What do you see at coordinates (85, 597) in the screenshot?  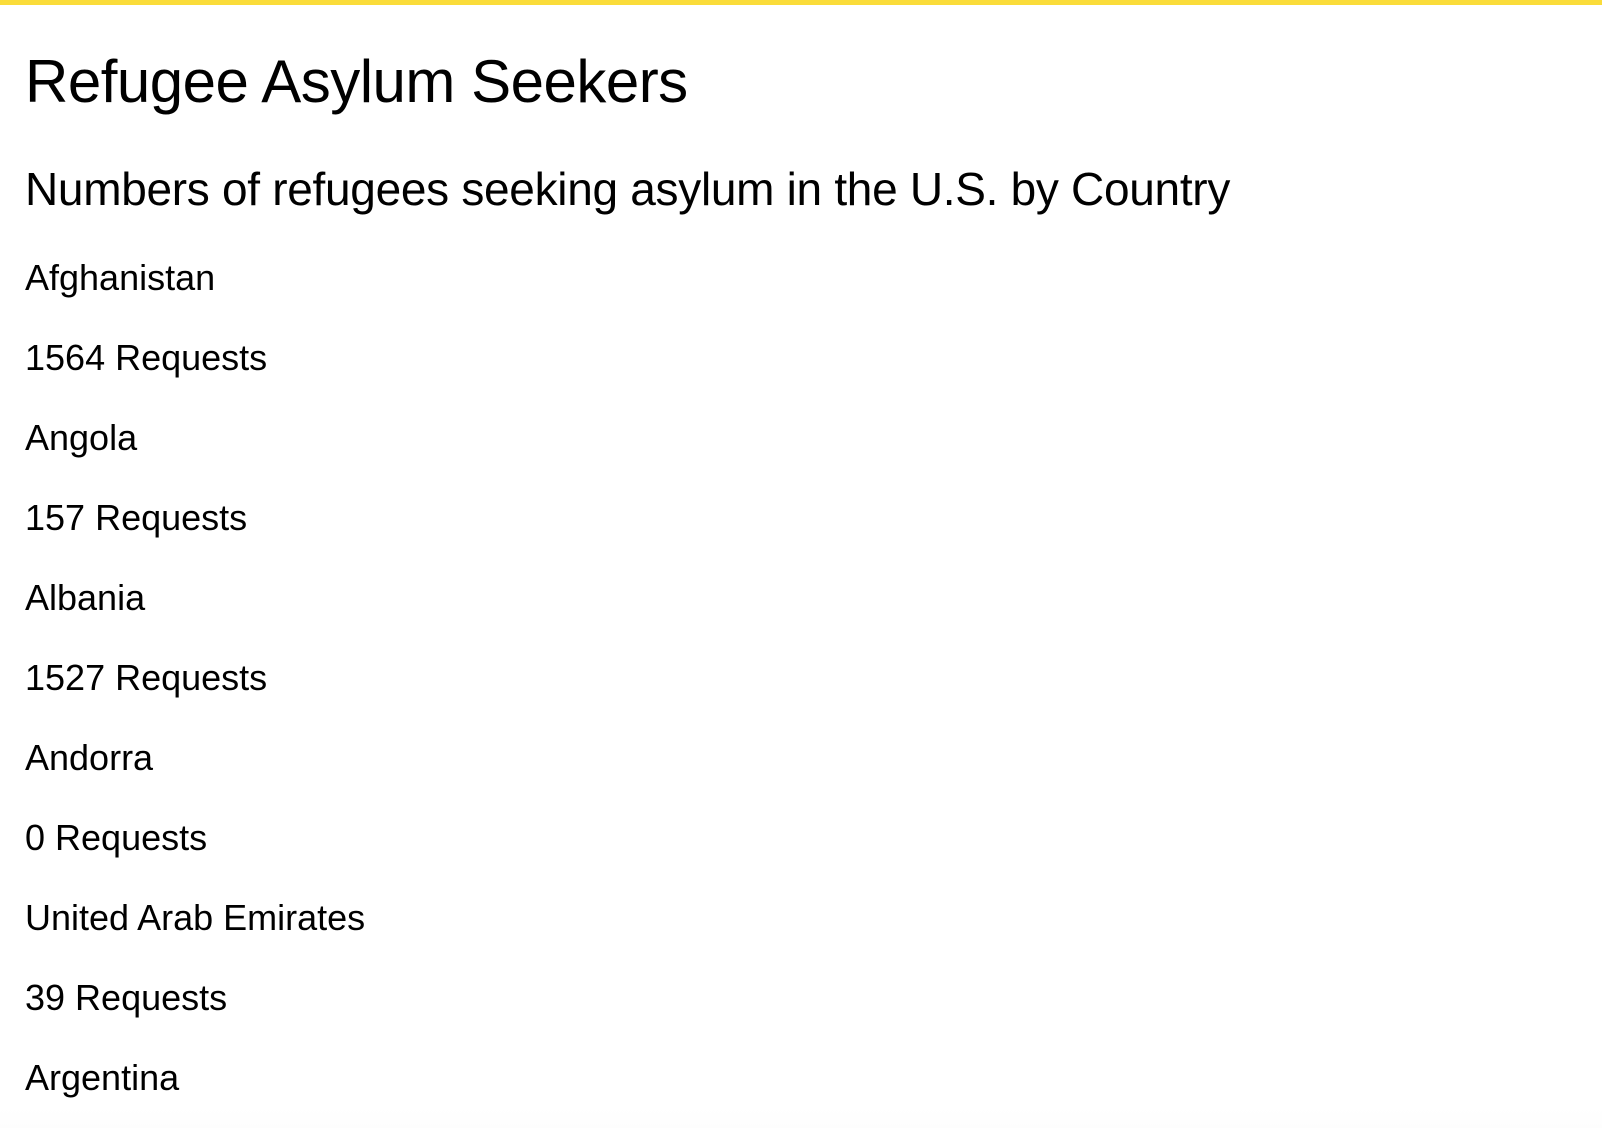 I see `country-name: Albania` at bounding box center [85, 597].